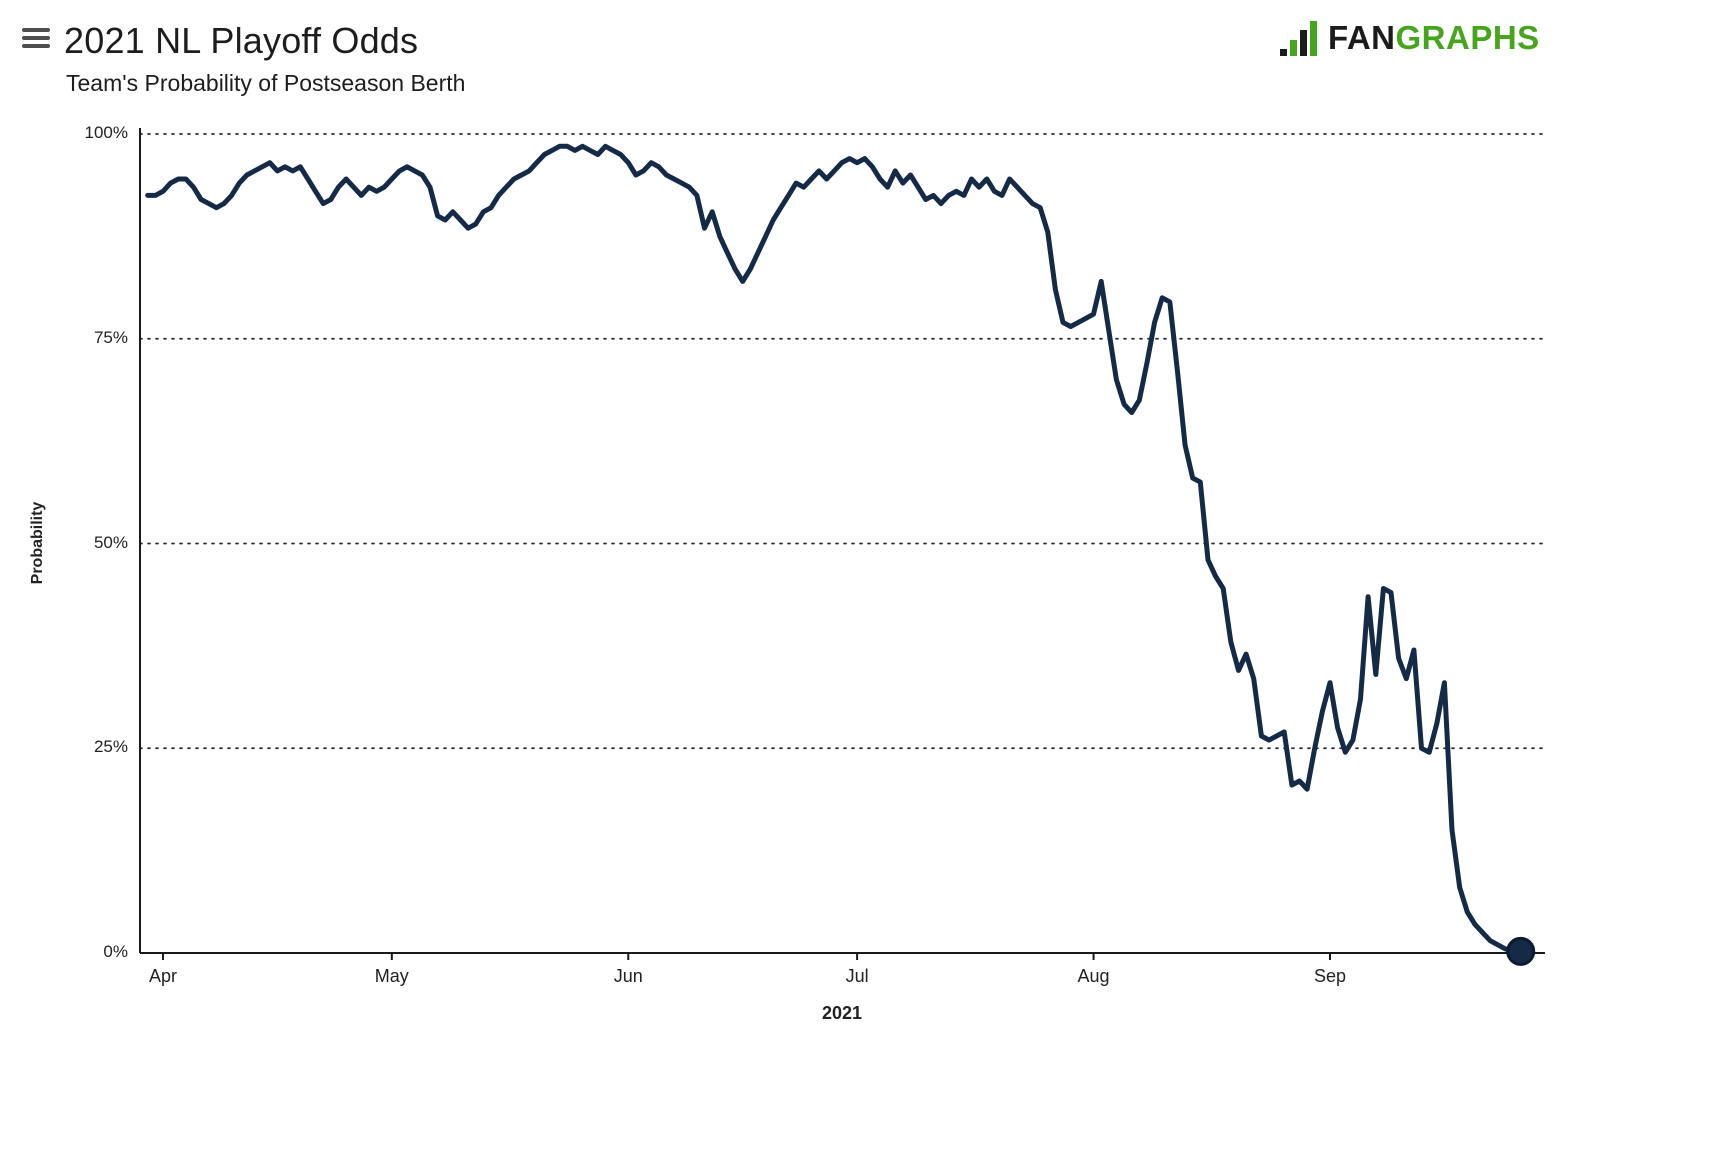 The width and height of the screenshot is (1728, 1154). I want to click on x-tick-label: Aug, so click(1093, 976).